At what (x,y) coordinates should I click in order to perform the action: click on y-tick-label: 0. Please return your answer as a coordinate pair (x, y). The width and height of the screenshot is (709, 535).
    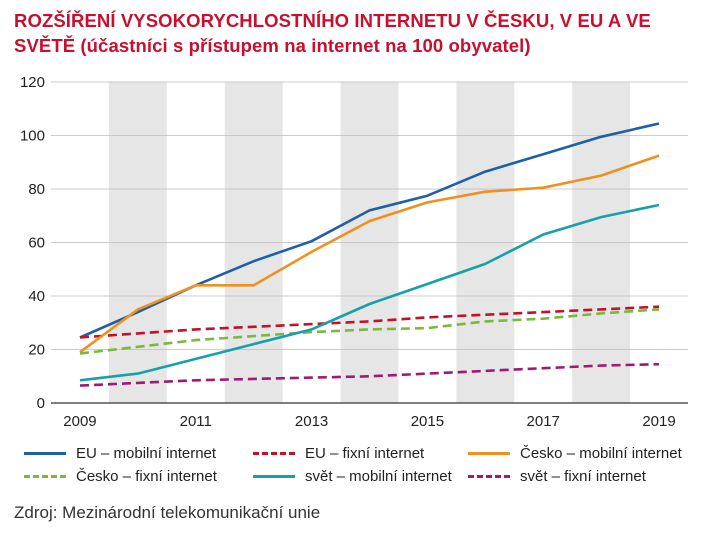
    Looking at the image, I should click on (41, 403).